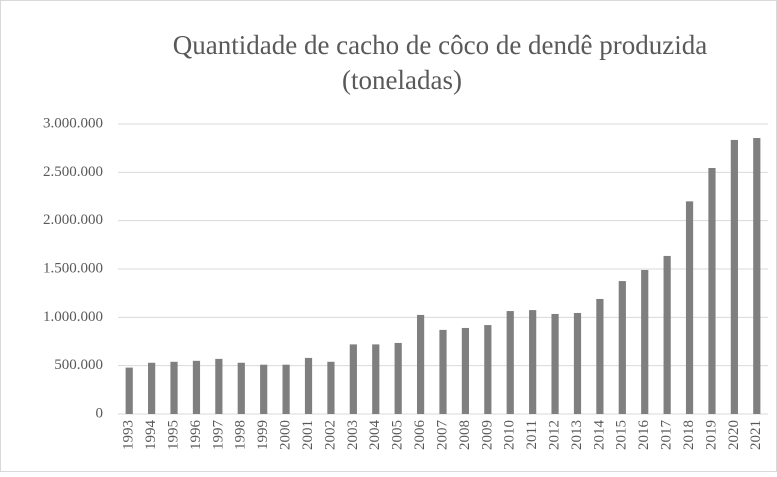  Describe the element at coordinates (599, 435) in the screenshot. I see `x-tick-label: 2014` at that location.